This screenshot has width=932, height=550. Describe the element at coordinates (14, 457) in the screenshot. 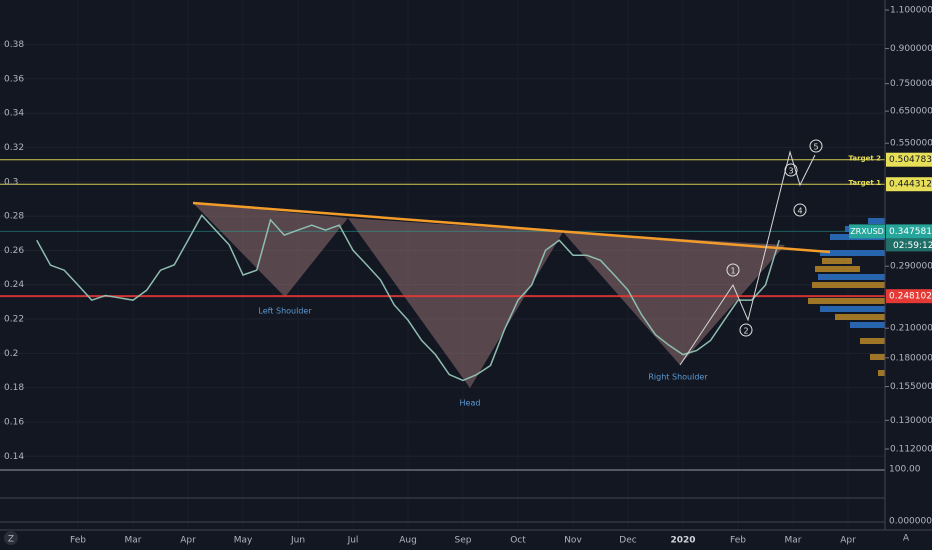

I see `y-tick-label: 0.14` at that location.